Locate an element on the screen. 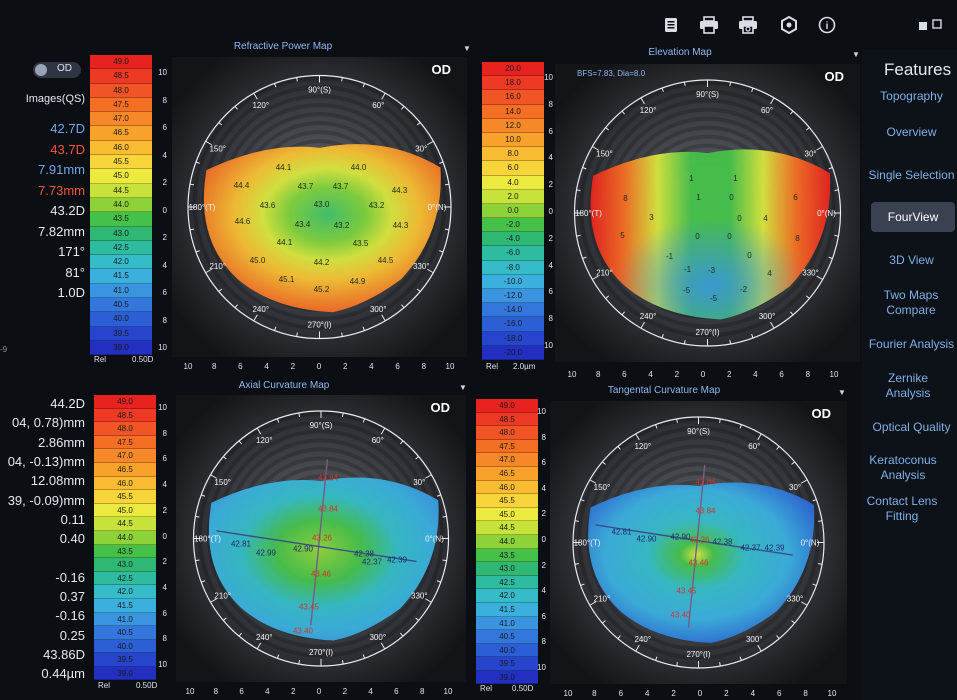  info-glyph: i is located at coordinates (827, 26).